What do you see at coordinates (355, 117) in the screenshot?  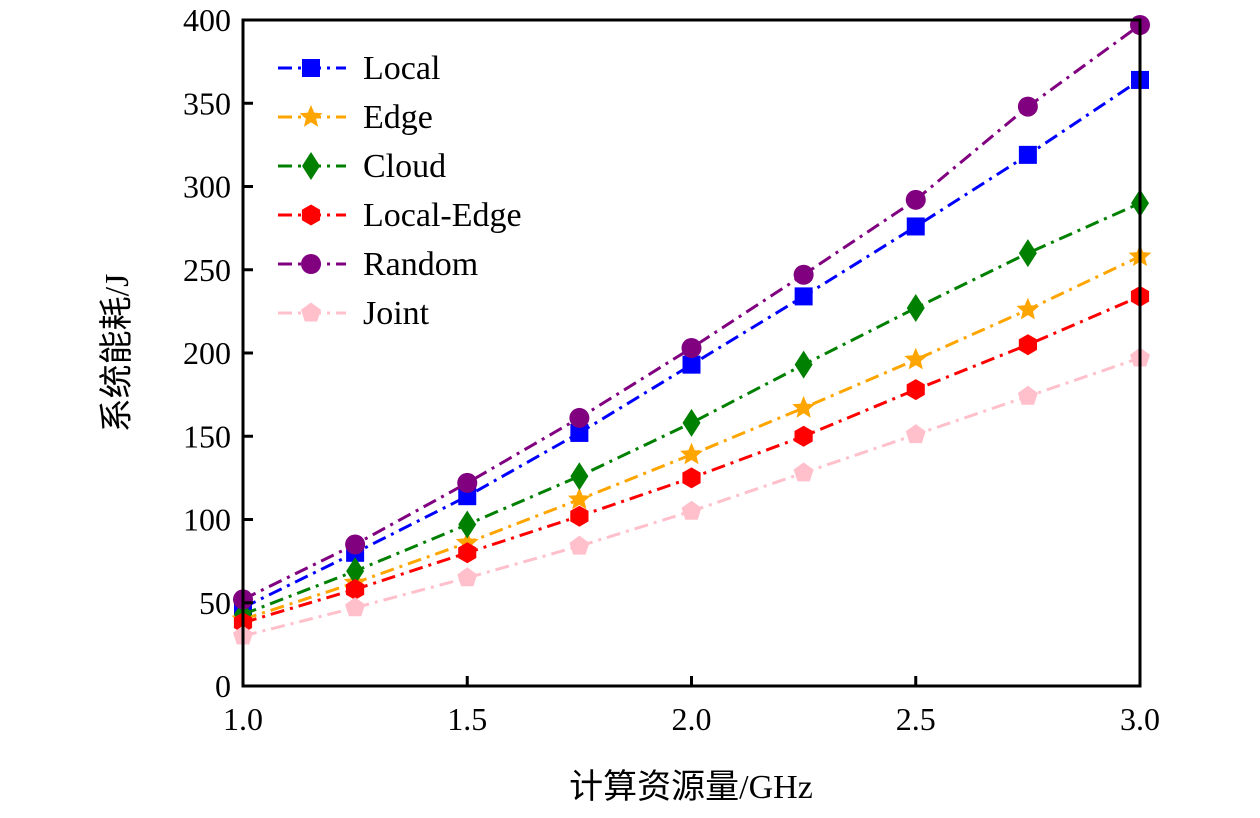 I see `legend-item-edge: Edge` at bounding box center [355, 117].